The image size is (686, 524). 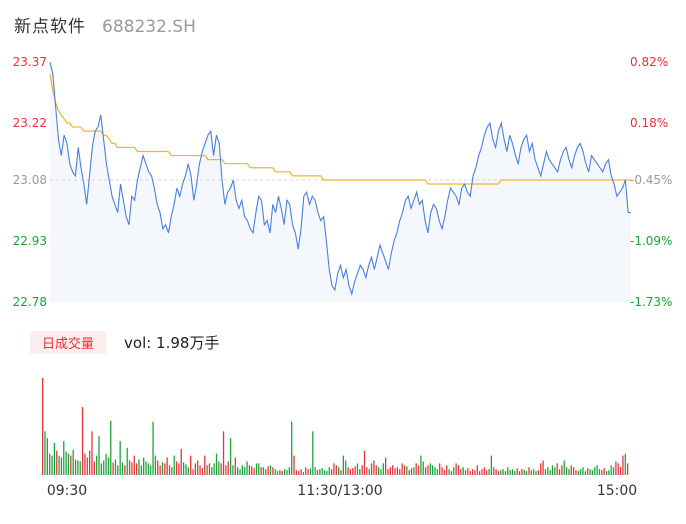 I want to click on percent-tick-label: 0.82%, so click(x=649, y=62).